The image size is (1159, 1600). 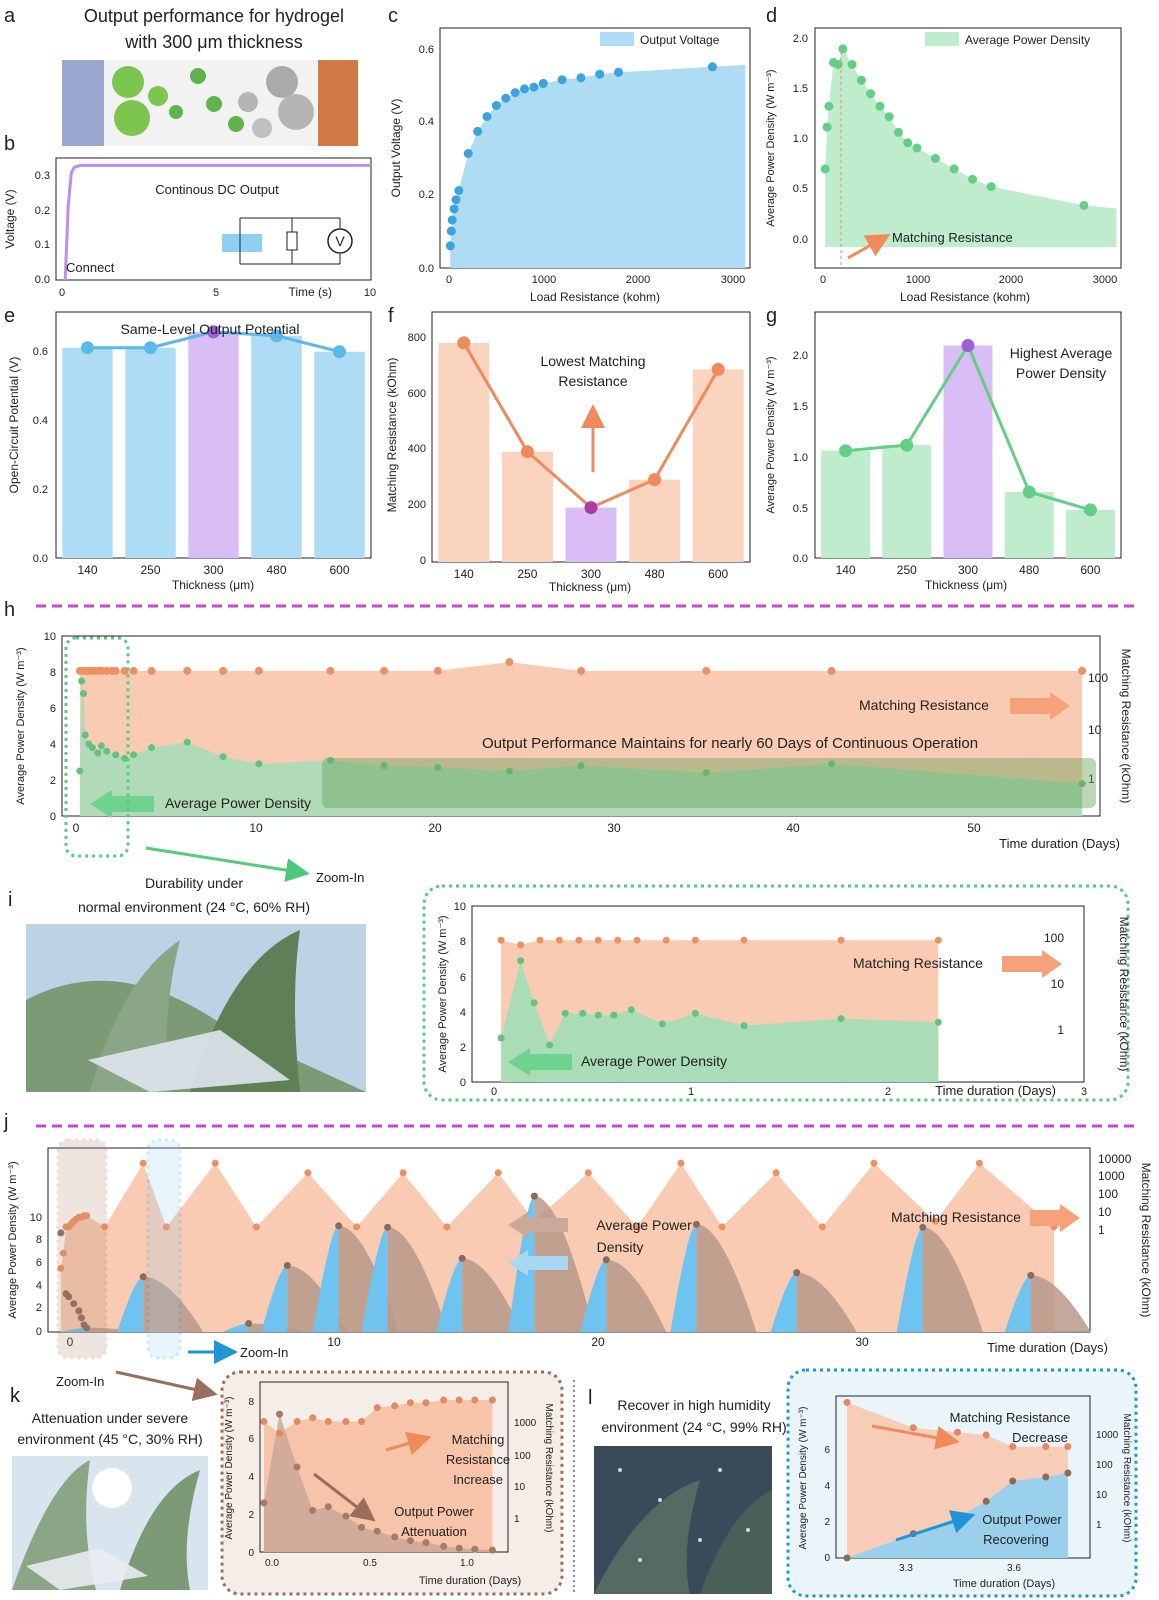 I want to click on panel-d-legend: Average Power Density, so click(x=1027, y=40).